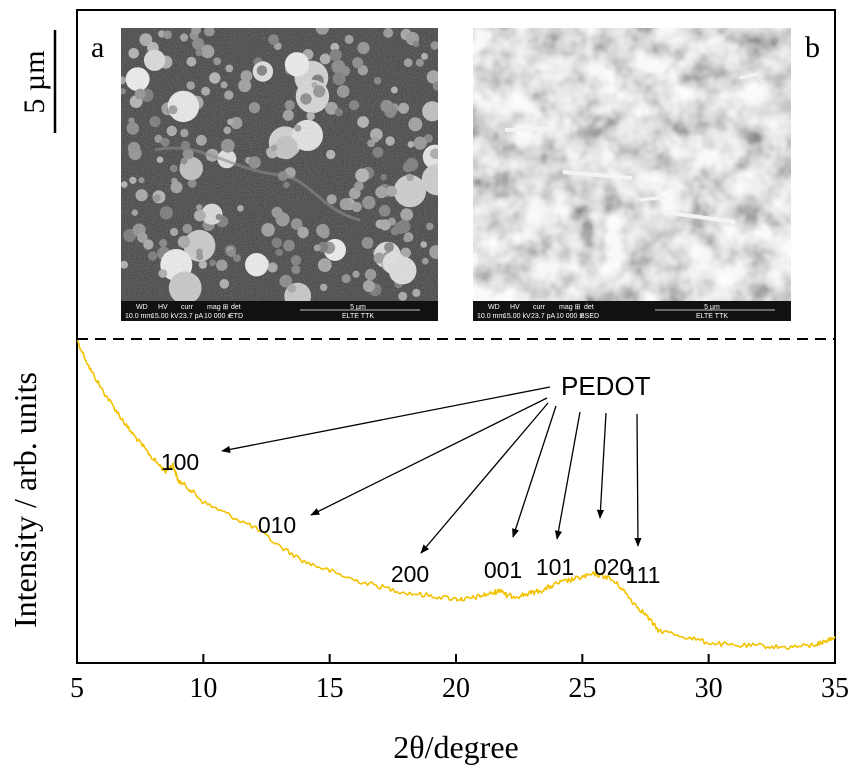 Image resolution: width=851 pixels, height=769 pixels. I want to click on peak-label-001: 001, so click(503, 570).